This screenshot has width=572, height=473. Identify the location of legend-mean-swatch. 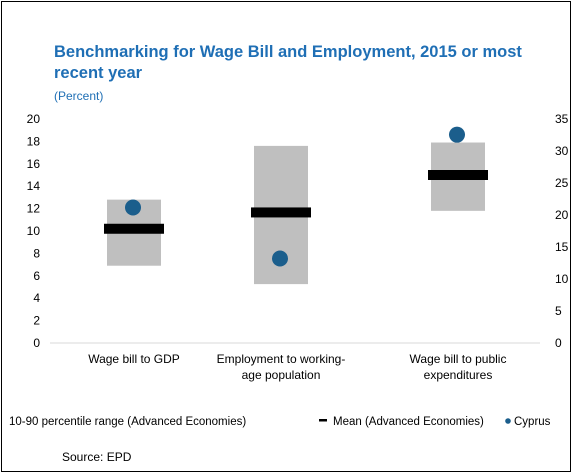
(323, 420).